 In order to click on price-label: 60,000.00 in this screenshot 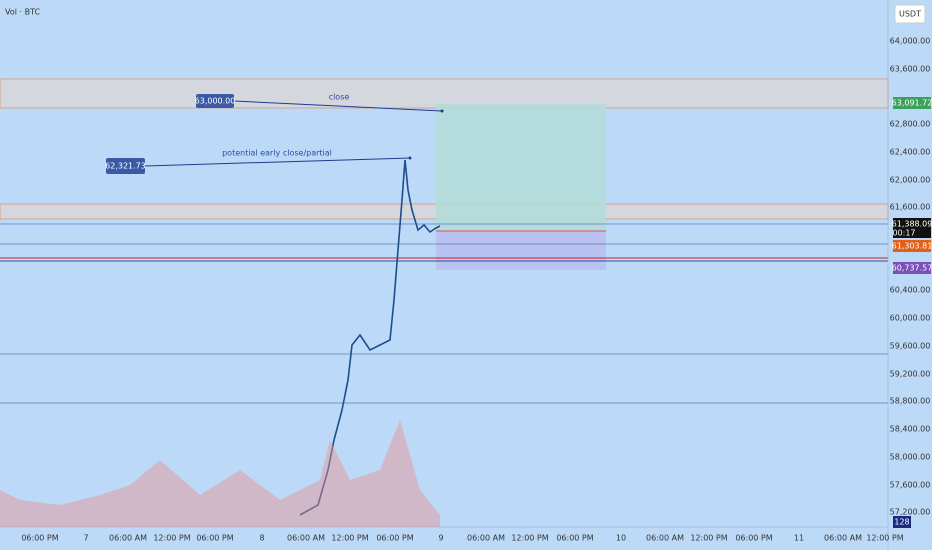, I will do `click(910, 318)`.